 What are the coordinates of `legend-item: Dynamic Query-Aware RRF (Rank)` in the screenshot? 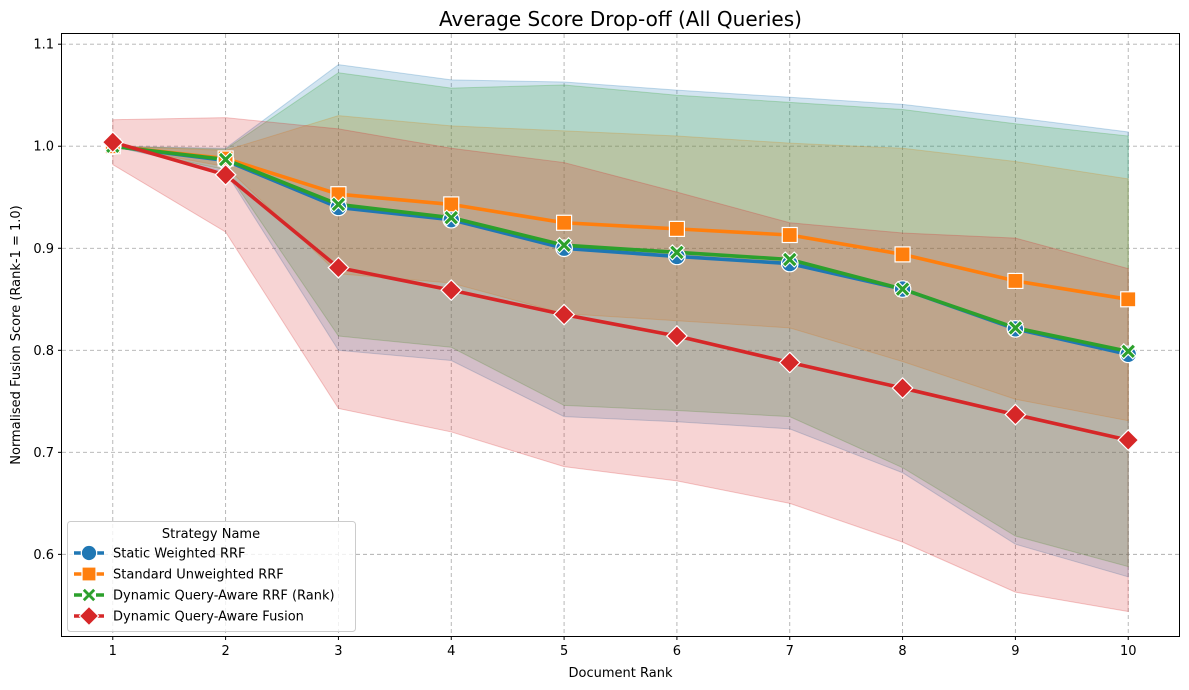 It's located at (204, 595).